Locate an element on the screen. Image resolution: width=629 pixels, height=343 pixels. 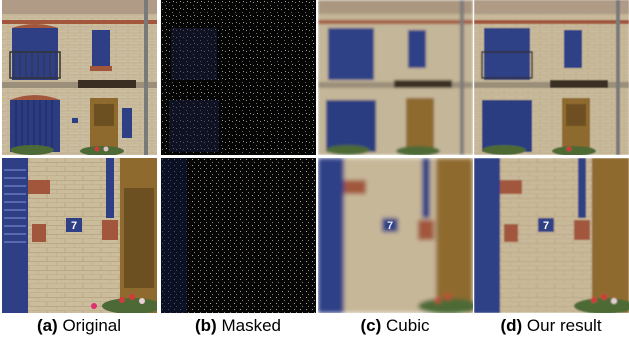
caption-tag: (c) is located at coordinates (371, 325).